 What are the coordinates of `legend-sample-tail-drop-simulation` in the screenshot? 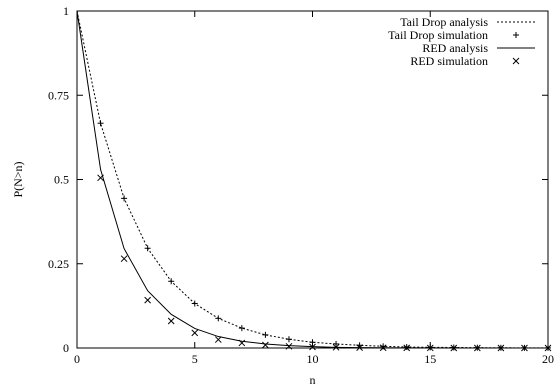 It's located at (516, 35).